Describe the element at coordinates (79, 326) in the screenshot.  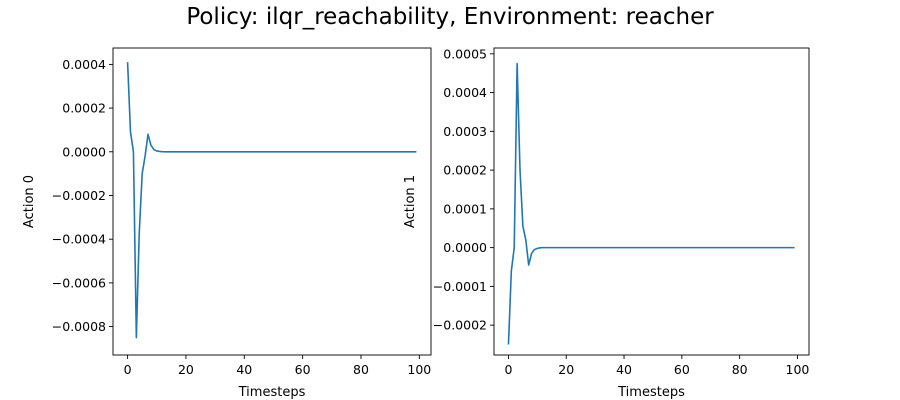
I see `y-tick-label: −0.0008` at that location.